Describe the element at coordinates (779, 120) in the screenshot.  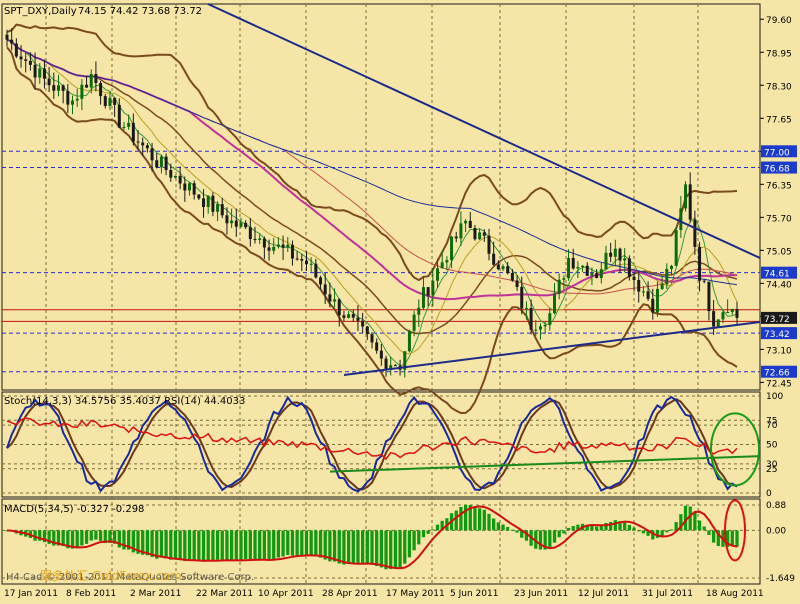
I see `price-tick-label: 77.65` at that location.